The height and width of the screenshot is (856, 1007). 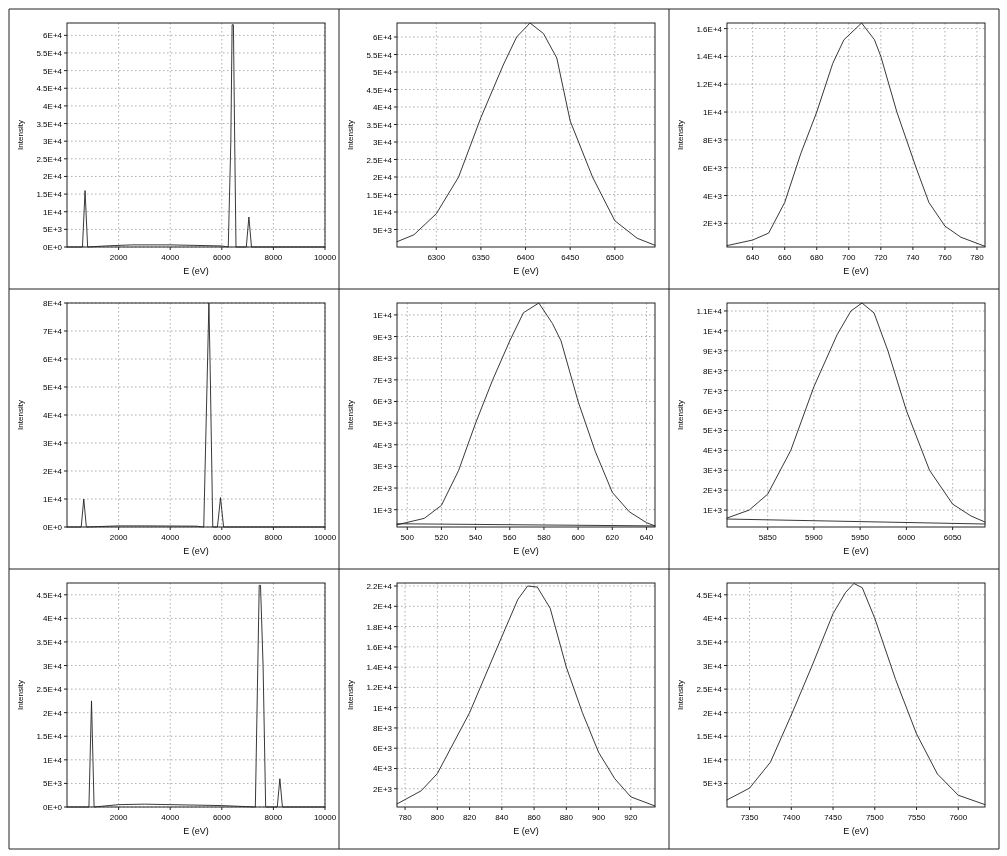 I want to click on x-tick-label: 2000, so click(x=119, y=257).